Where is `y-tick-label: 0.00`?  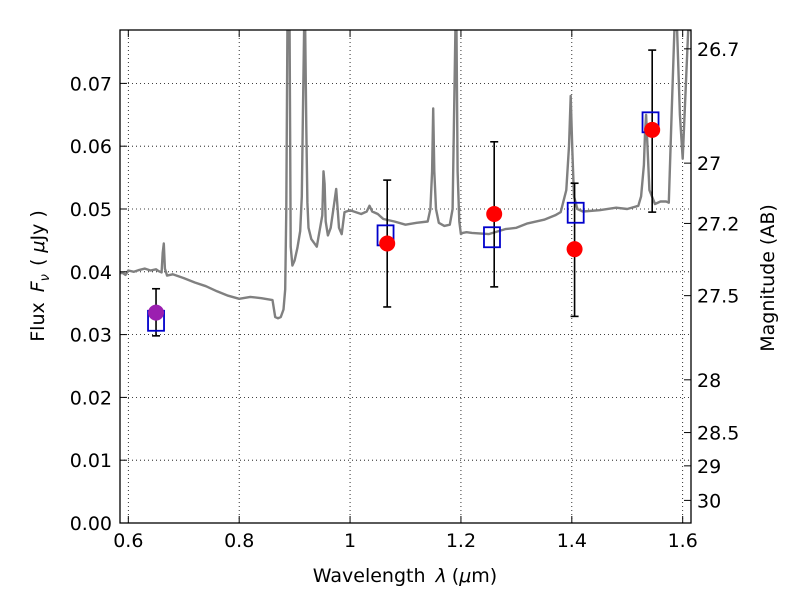 y-tick-label: 0.00 is located at coordinates (91, 524).